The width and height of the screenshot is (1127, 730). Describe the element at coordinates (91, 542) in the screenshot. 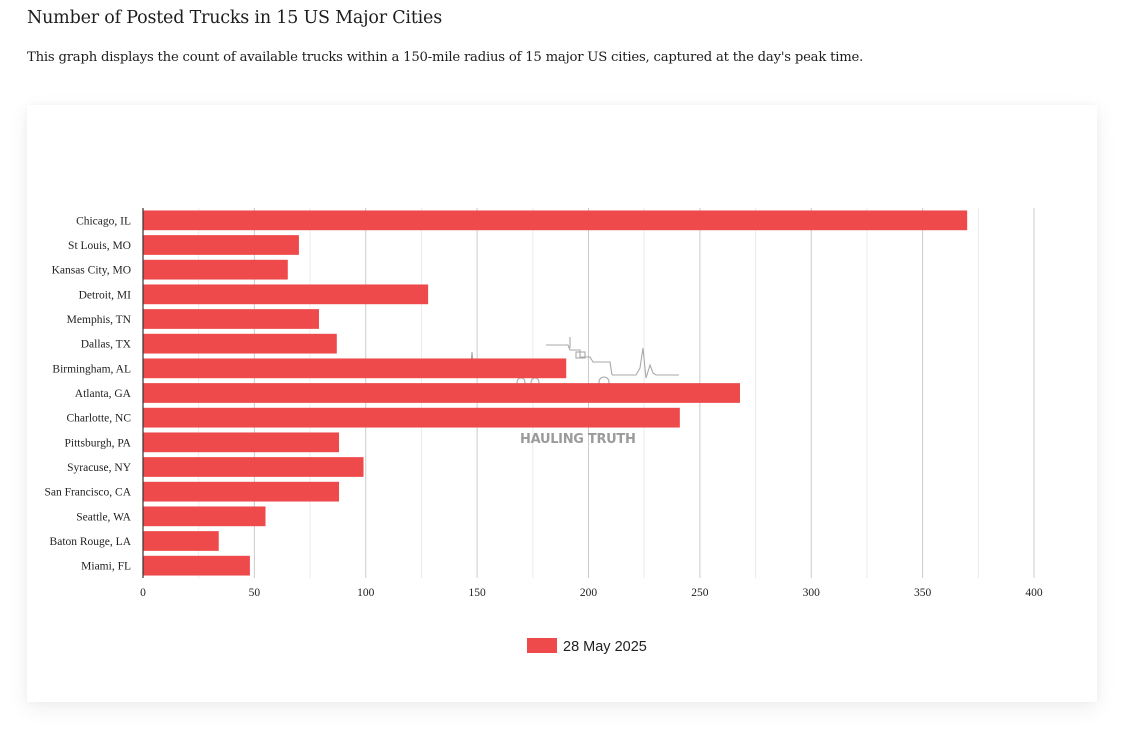

I see `category-label: Baton Rouge, LA` at that location.